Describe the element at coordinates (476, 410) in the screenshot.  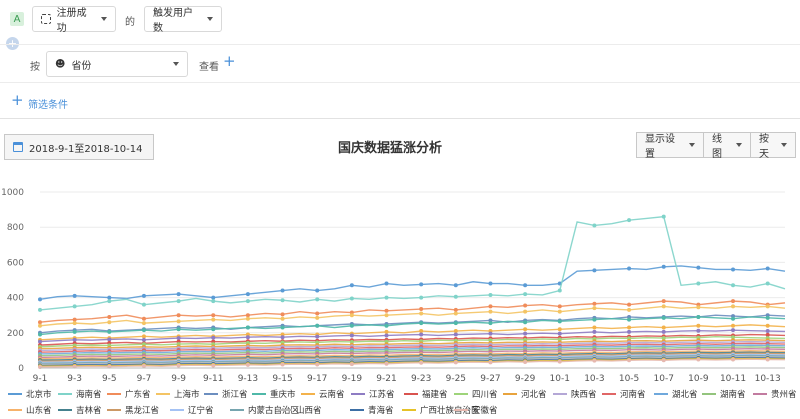
I see `legend-item: 安徽省` at that location.